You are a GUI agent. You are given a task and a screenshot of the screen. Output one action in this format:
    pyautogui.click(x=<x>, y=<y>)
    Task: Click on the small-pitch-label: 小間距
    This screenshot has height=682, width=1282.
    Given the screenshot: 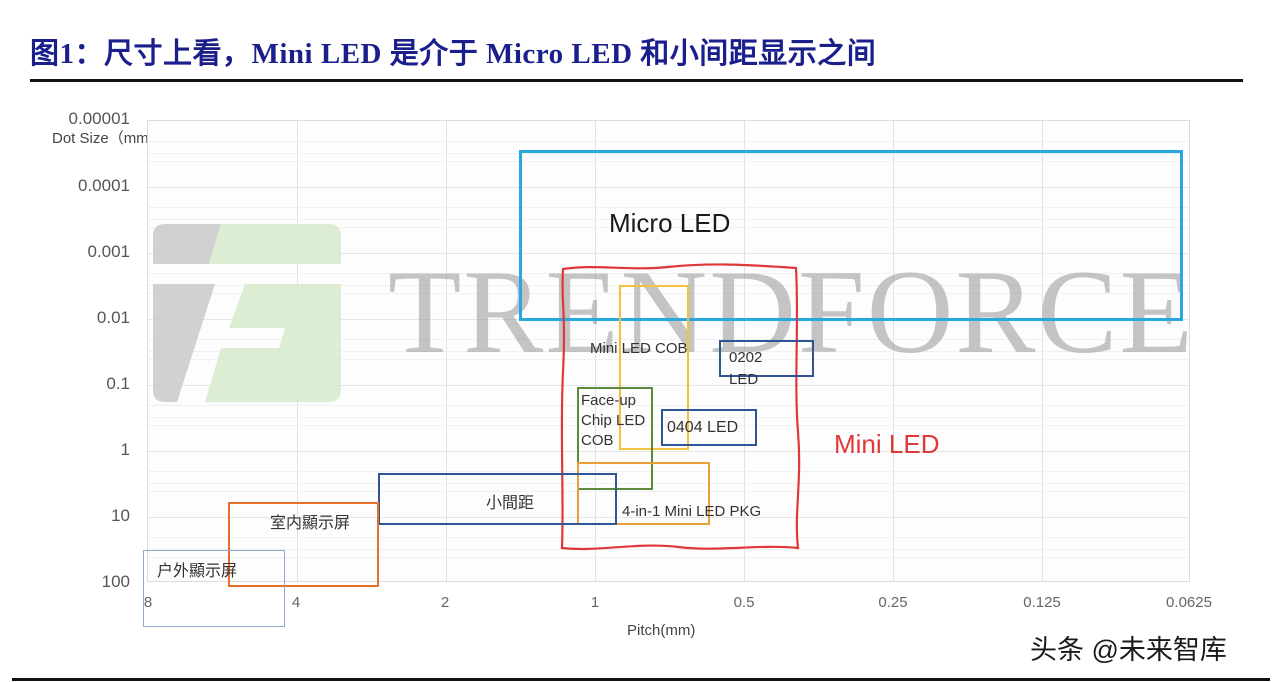 What is the action you would take?
    pyautogui.click(x=510, y=503)
    